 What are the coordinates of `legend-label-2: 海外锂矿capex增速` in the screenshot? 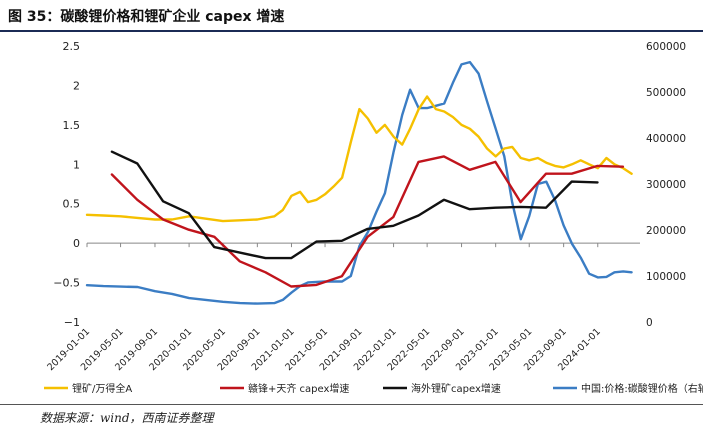 It's located at (456, 388).